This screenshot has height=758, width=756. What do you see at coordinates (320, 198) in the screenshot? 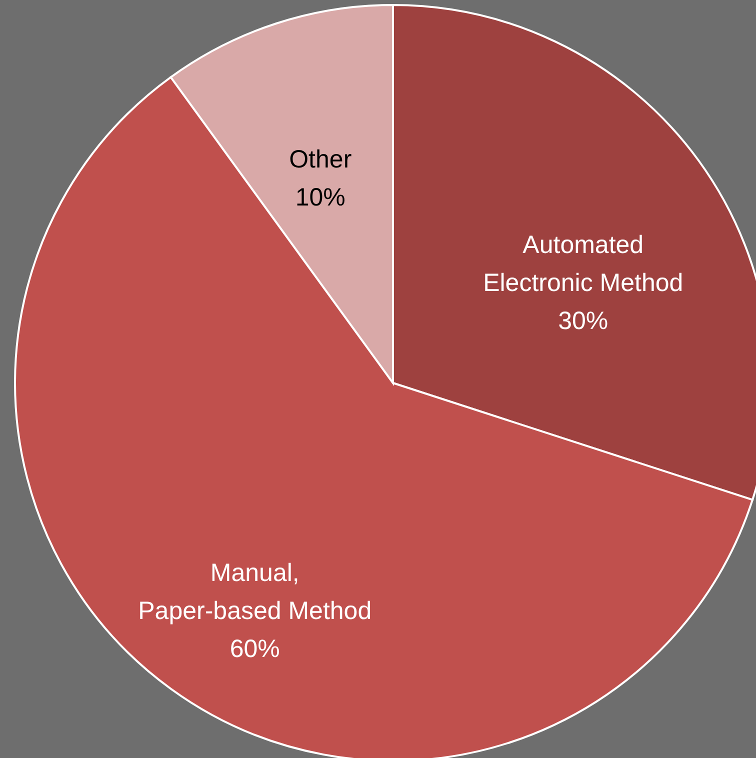
I see `data-label: 10%` at bounding box center [320, 198].